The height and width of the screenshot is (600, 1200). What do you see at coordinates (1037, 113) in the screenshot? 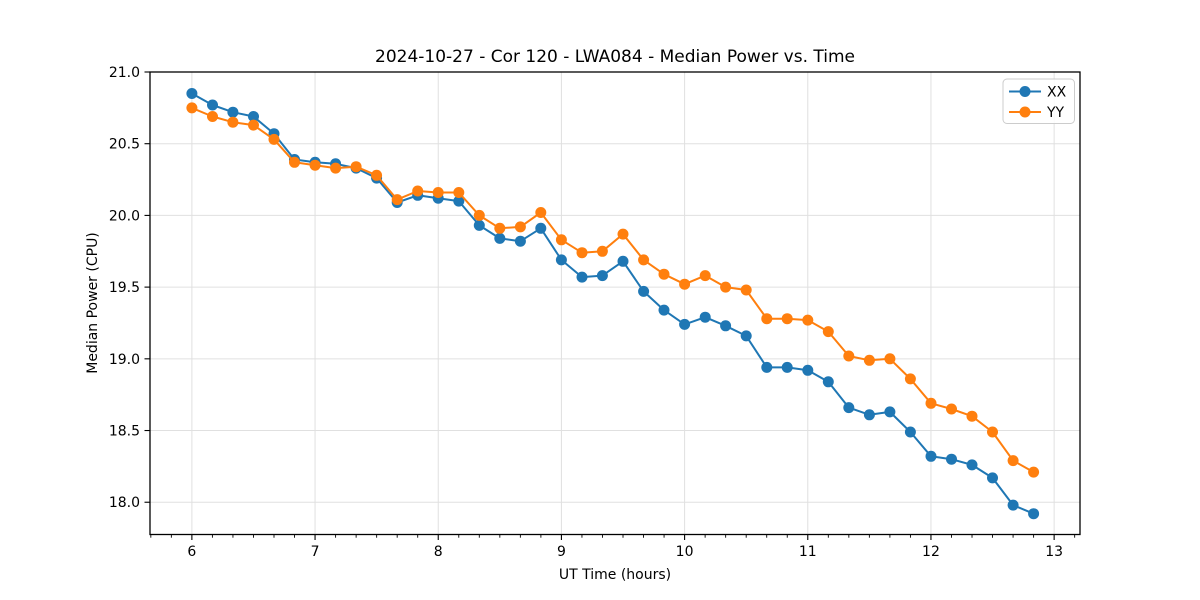
I see `legend-item-yy: YY` at bounding box center [1037, 113].